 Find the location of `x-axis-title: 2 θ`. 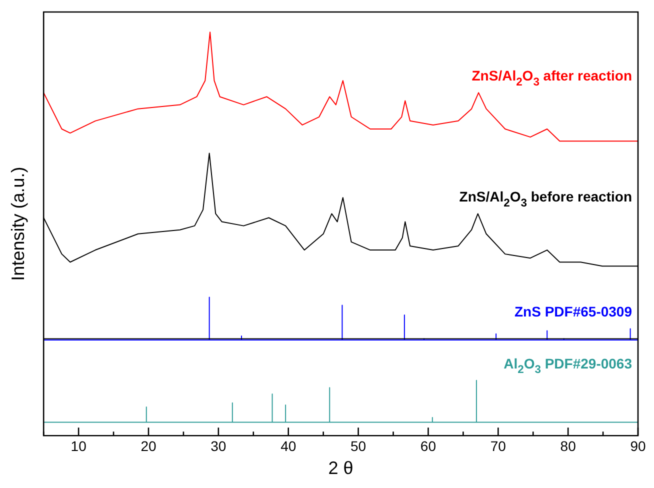

x-axis-title: 2 θ is located at coordinates (341, 468).